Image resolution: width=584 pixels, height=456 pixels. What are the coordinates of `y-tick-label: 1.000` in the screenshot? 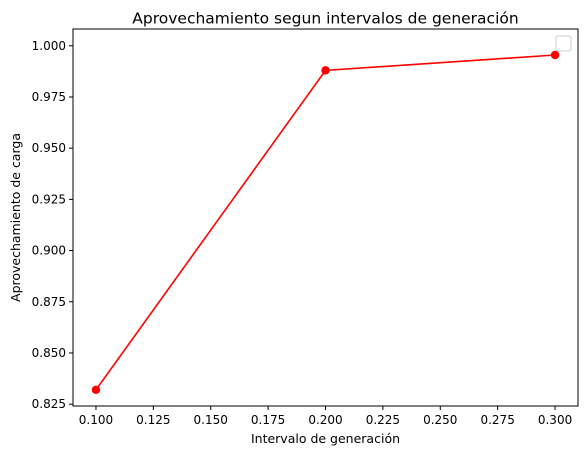 It's located at (49, 46).